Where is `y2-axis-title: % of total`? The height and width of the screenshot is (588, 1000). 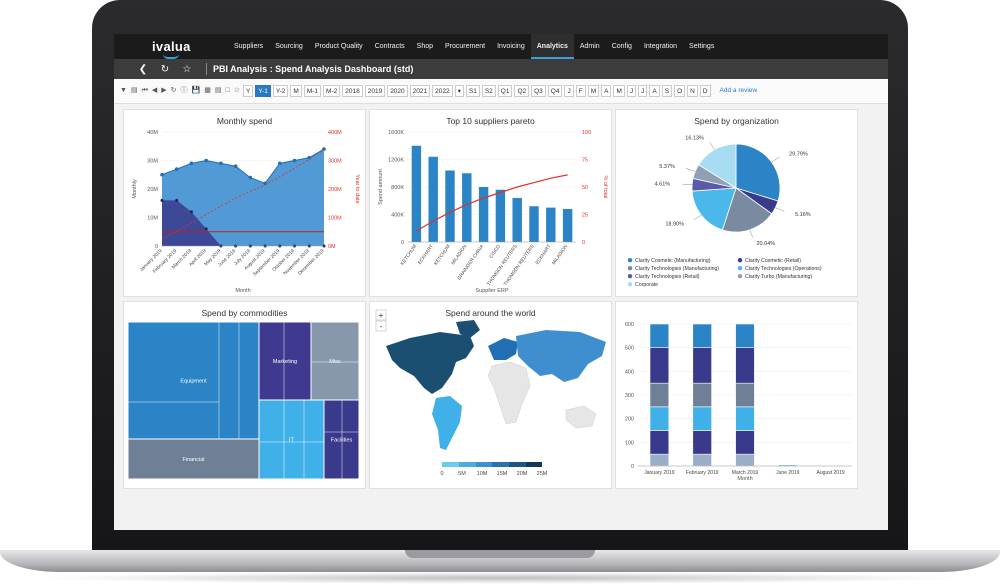 y2-axis-title: % of total is located at coordinates (605, 187).